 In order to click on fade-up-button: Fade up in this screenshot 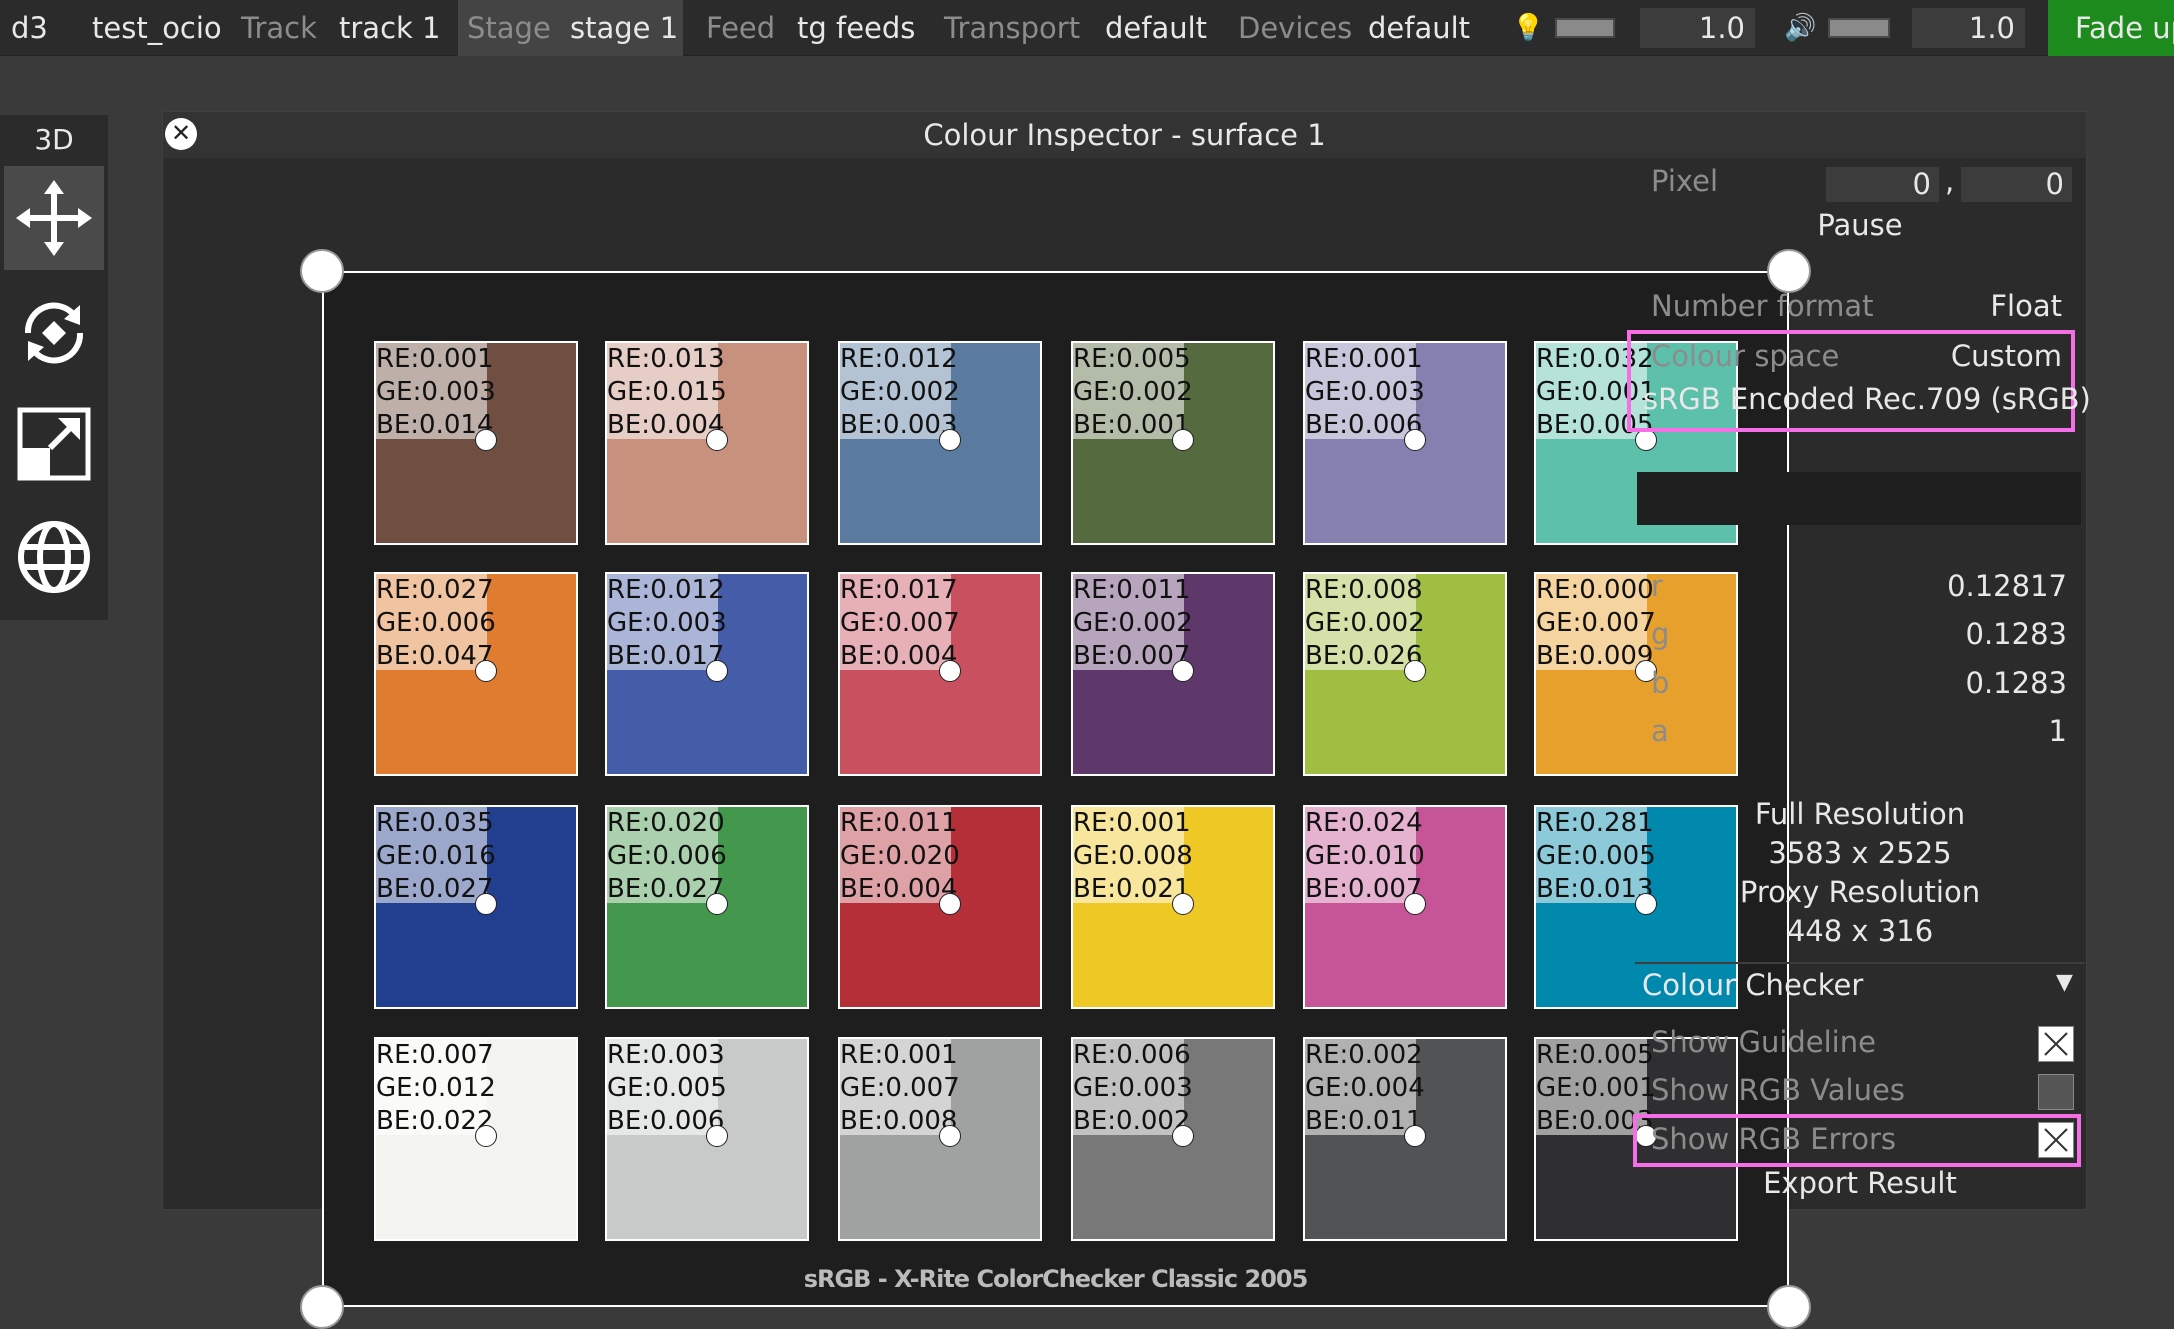, I will do `click(2111, 28)`.